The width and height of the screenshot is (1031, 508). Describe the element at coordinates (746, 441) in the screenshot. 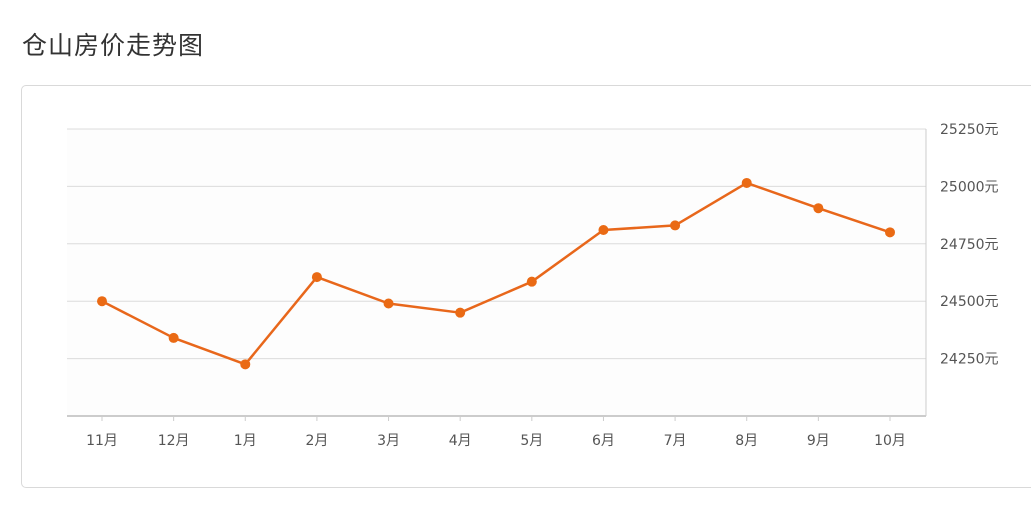

I see `x-tick-label: 8月` at that location.